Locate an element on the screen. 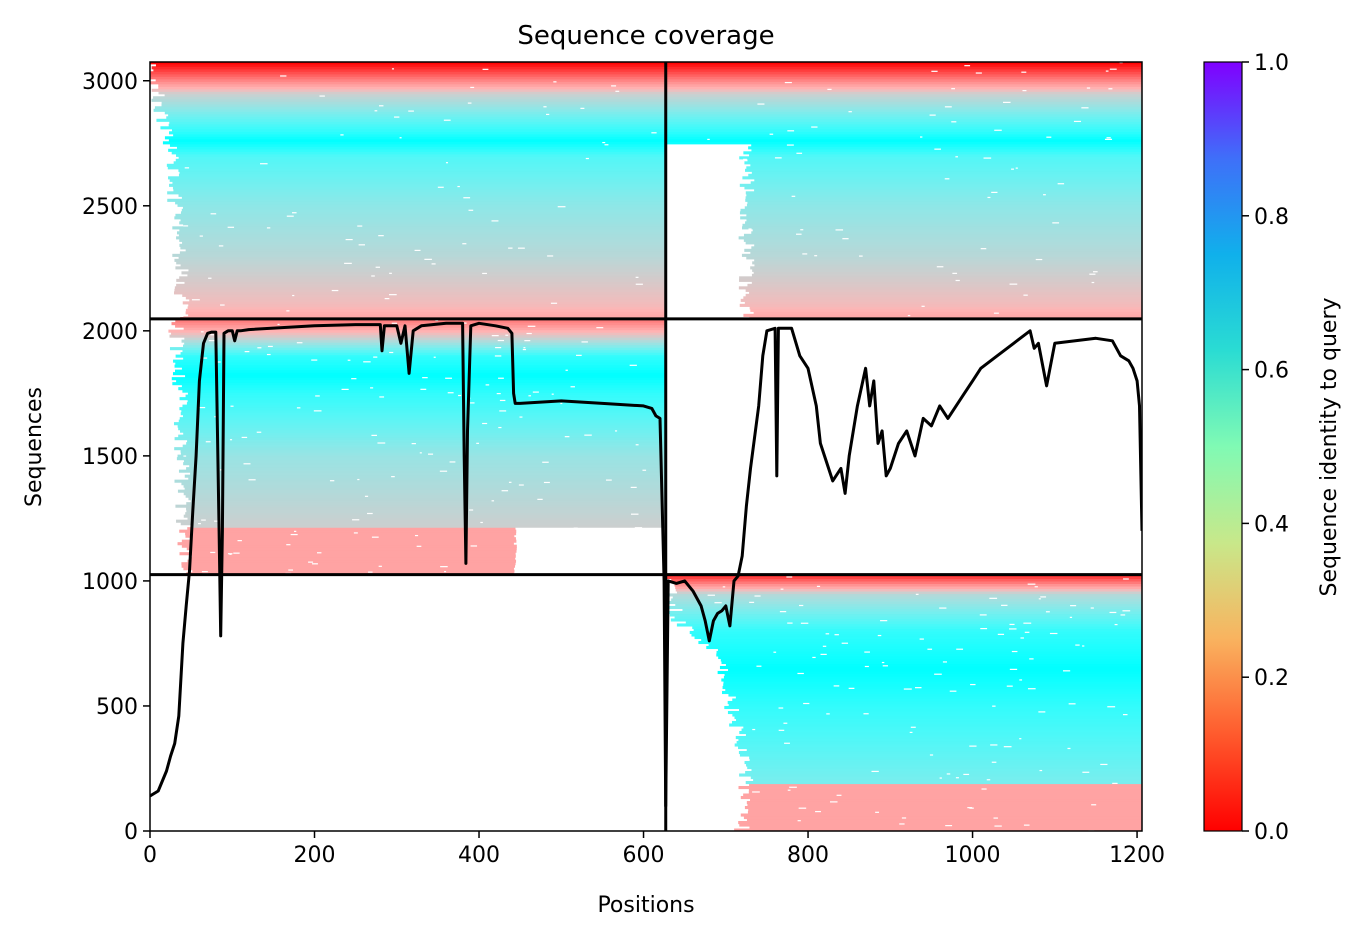  x-tick-label: 200 is located at coordinates (315, 855).